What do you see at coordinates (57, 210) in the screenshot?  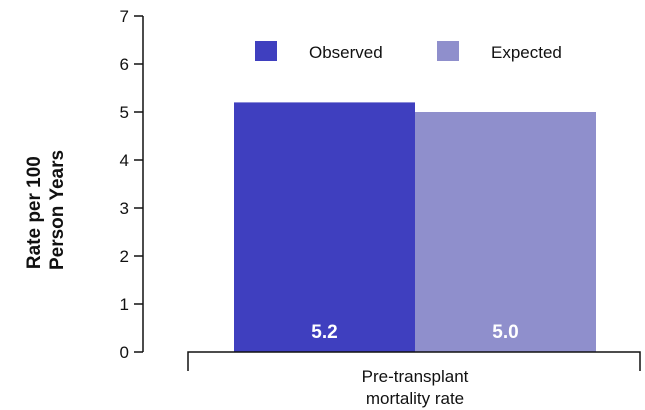 I see `y-axis-label-line-2: Person Years` at bounding box center [57, 210].